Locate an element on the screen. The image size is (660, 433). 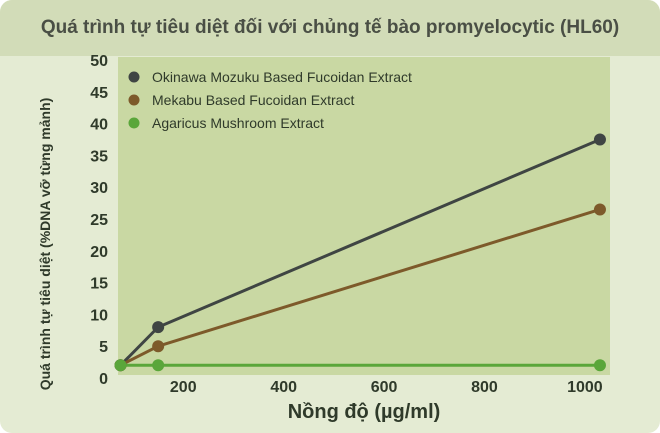
x-axis-label: Nồng độ (µg/ml) is located at coordinates (364, 412).